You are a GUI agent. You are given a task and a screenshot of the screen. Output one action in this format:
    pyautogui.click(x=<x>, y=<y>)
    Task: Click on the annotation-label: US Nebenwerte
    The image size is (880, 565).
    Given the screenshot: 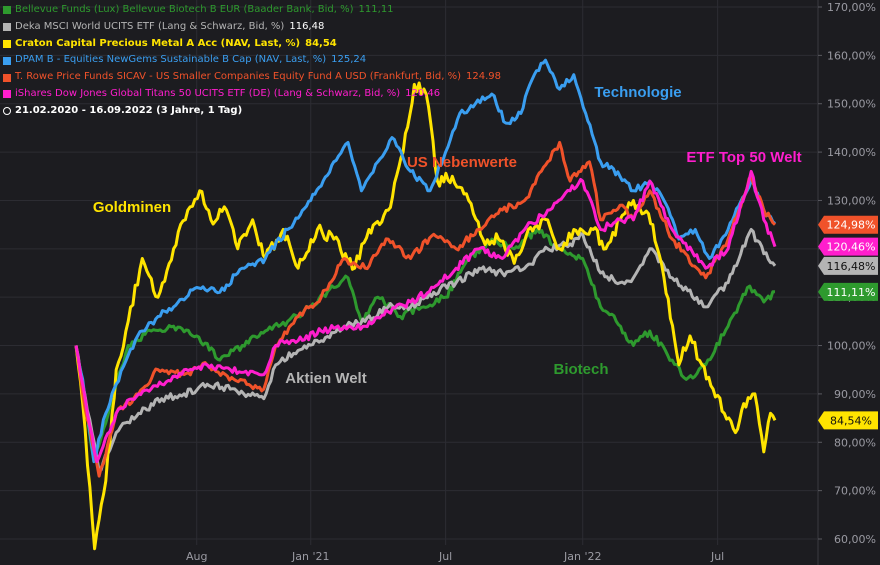 What is the action you would take?
    pyautogui.click(x=462, y=162)
    